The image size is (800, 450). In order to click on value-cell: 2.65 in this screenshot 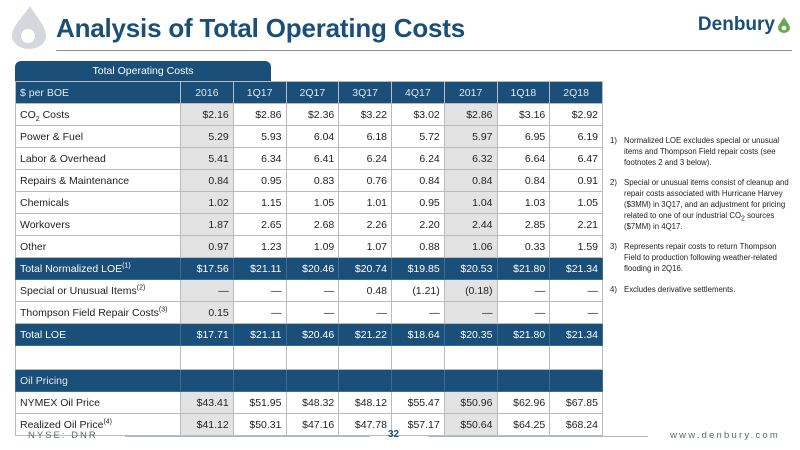, I will do `click(259, 224)`.